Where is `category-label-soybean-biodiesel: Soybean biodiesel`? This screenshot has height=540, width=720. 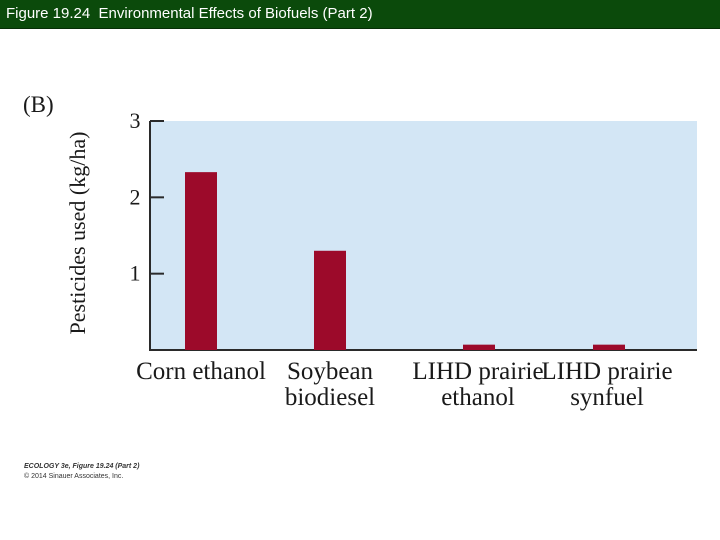
category-label-soybean-biodiesel: Soybean biodiesel is located at coordinates (330, 384).